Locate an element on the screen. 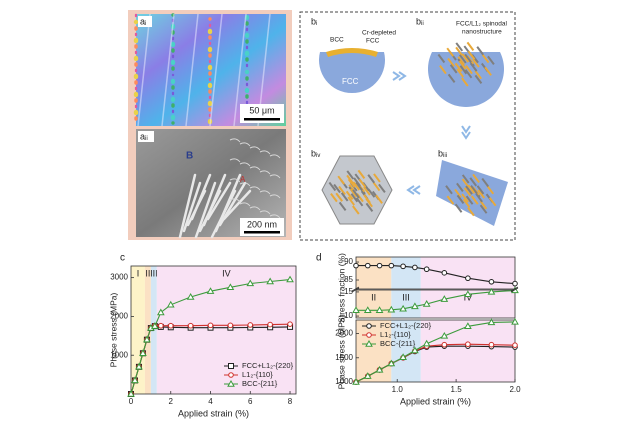 The image size is (642, 427). region is located at coordinates (374, 273).